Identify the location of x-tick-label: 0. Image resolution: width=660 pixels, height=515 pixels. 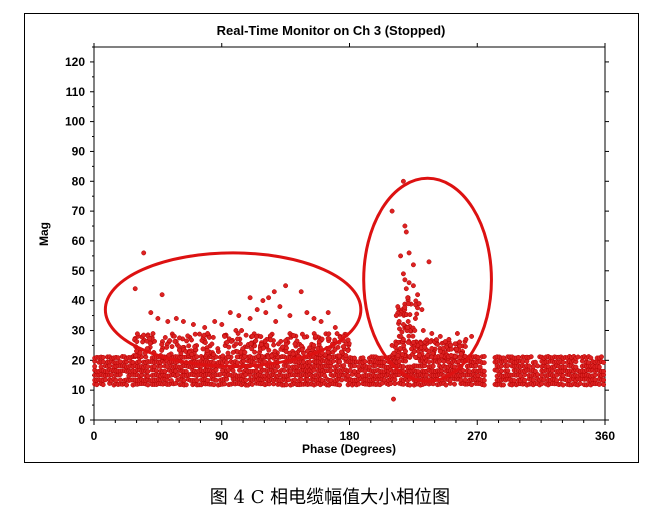
(94, 436).